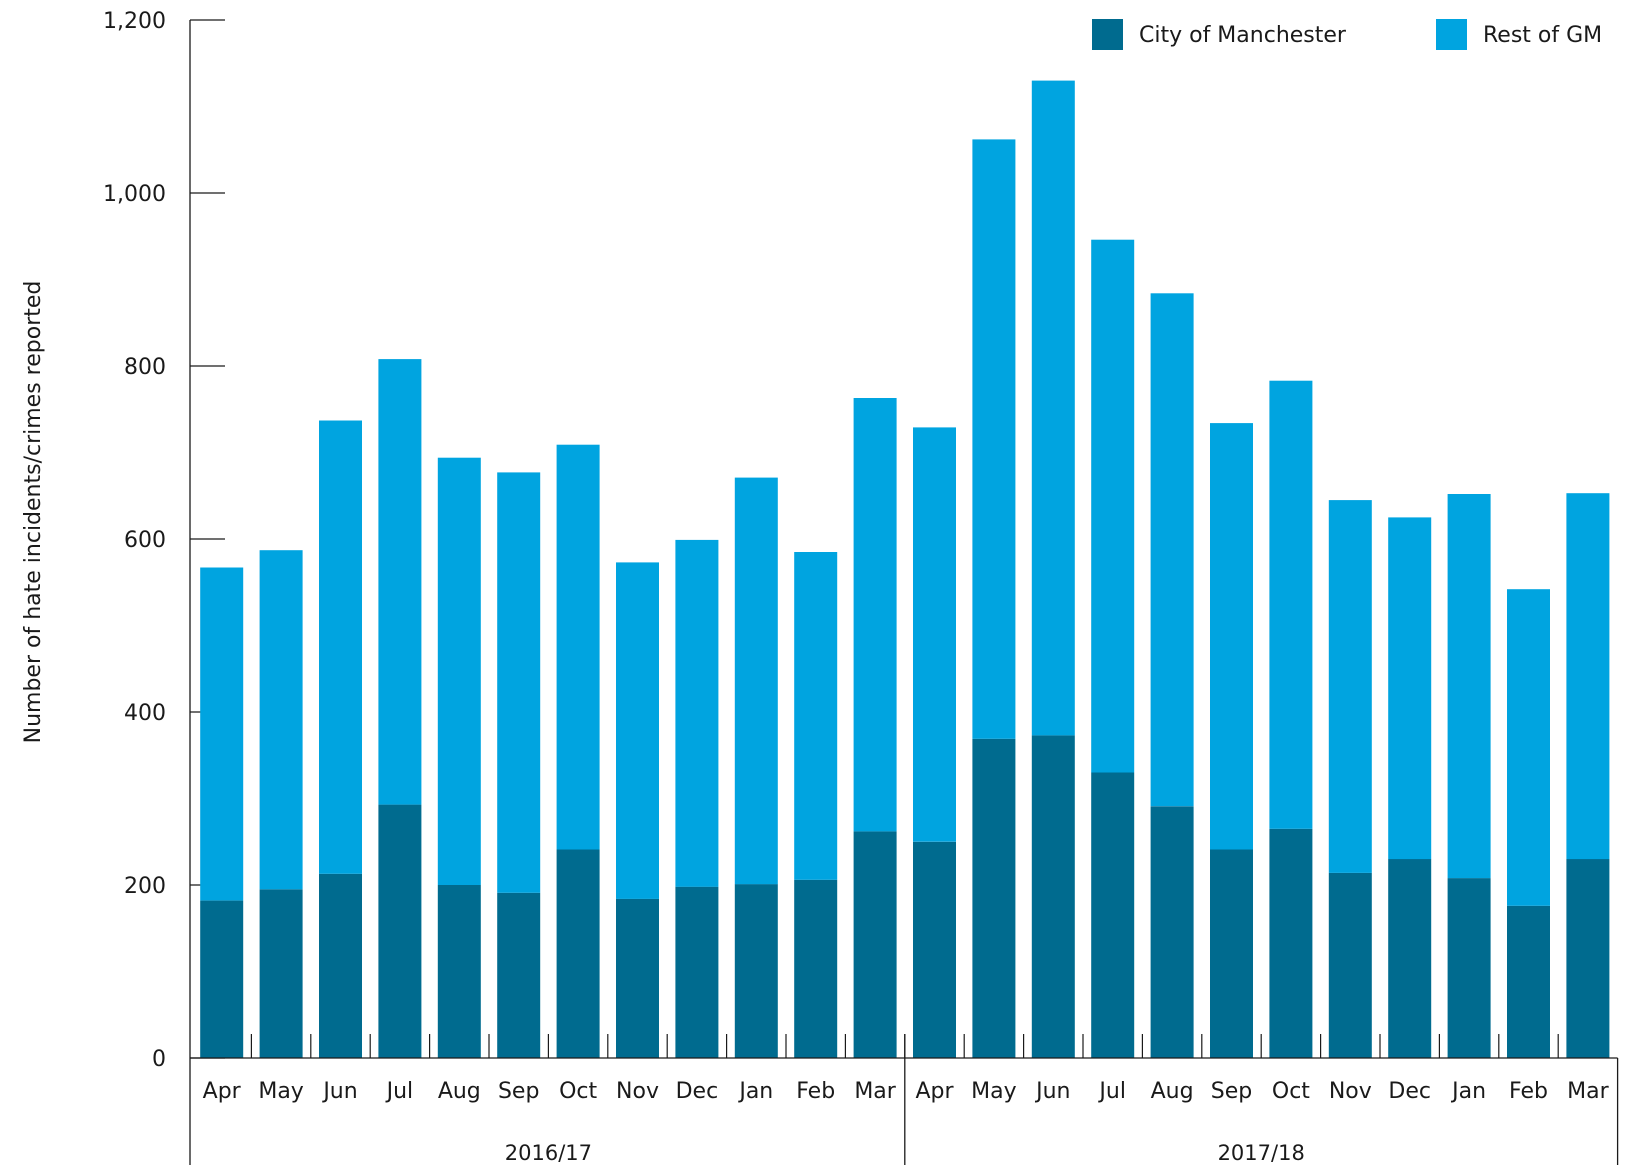 The height and width of the screenshot is (1165, 1635). What do you see at coordinates (164, 587) in the screenshot?
I see `y-axis: 0 200 400 600 800 1,000 1,200` at bounding box center [164, 587].